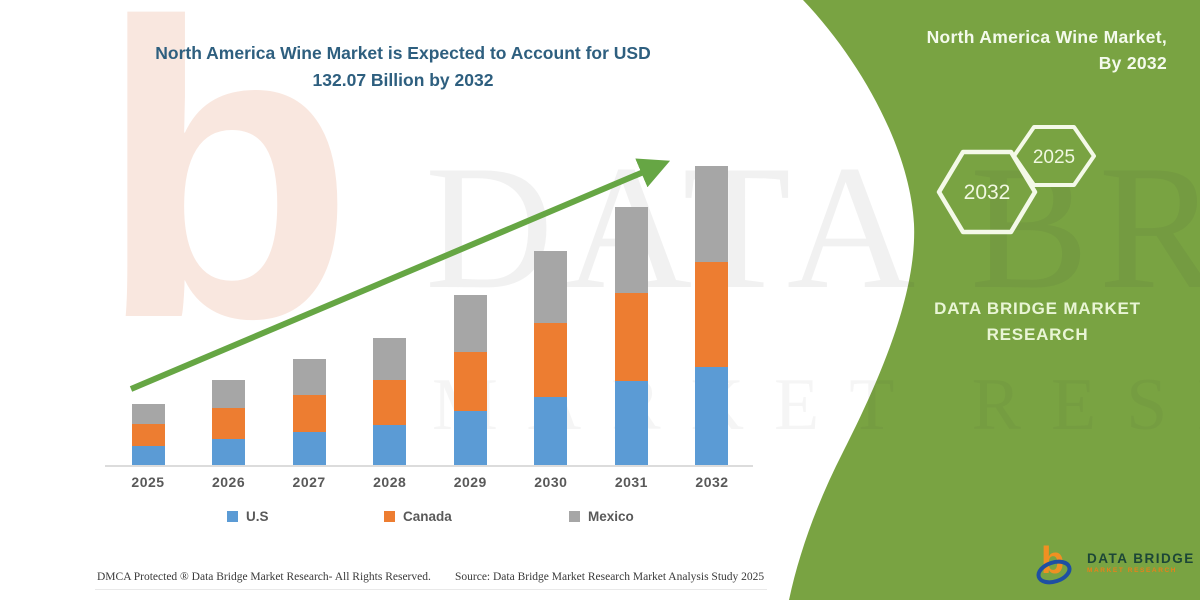 The width and height of the screenshot is (1200, 600). I want to click on brand-wordmark-line1: DATA BRIDGE MARKET, so click(1037, 308).